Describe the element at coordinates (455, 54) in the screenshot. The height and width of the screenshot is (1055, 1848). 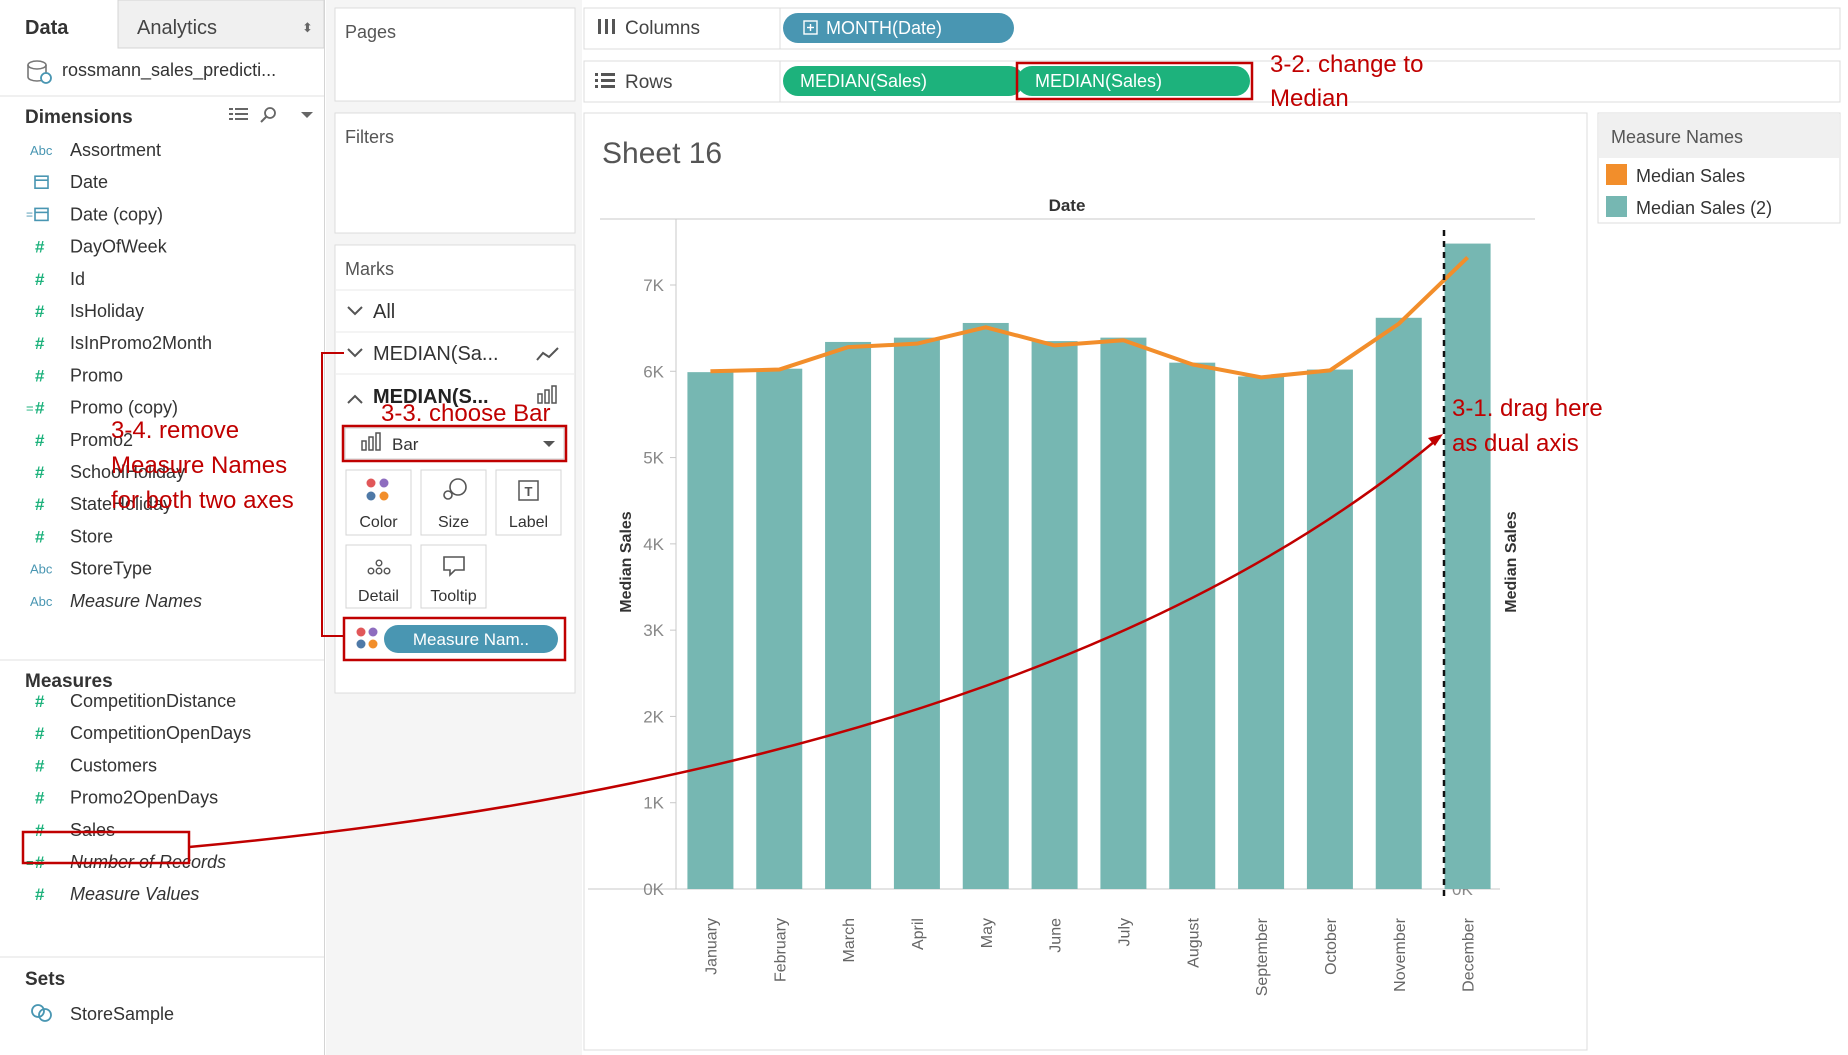
I see `pages-card` at that location.